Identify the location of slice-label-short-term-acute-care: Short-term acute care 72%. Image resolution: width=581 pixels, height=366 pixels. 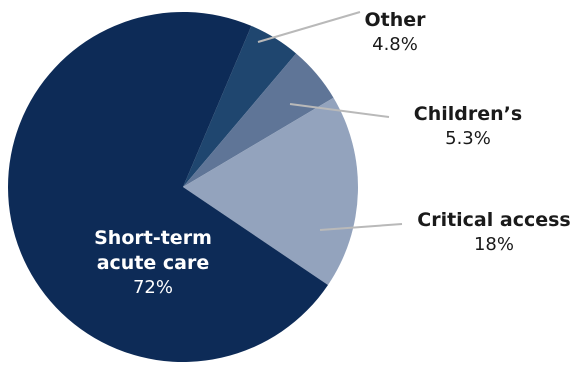
(153, 262).